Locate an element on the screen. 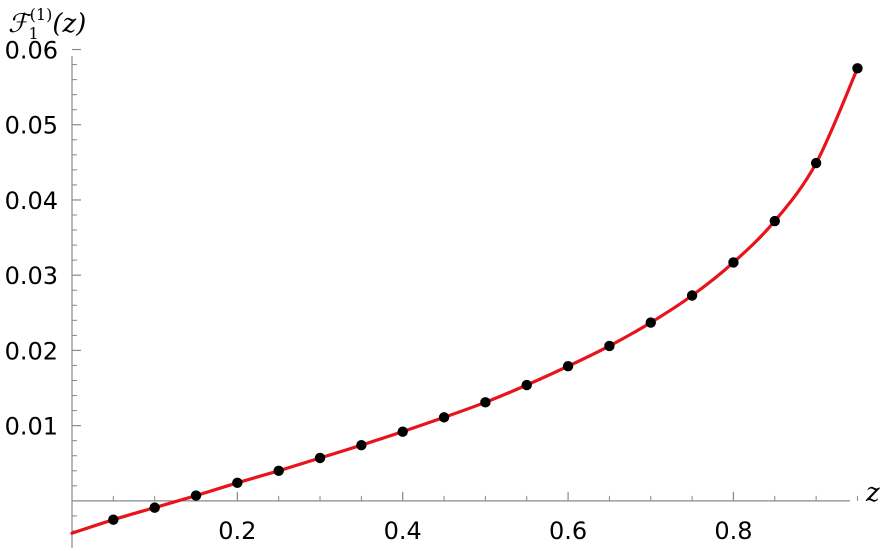 The image size is (885, 551). x-tick-label: 0.4 is located at coordinates (403, 531).